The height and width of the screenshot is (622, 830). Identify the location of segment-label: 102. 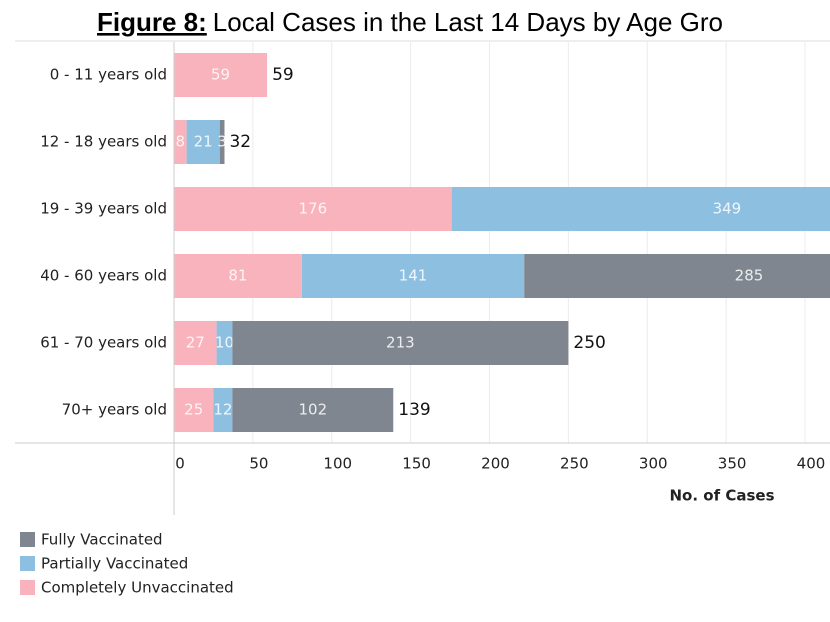
(312, 410).